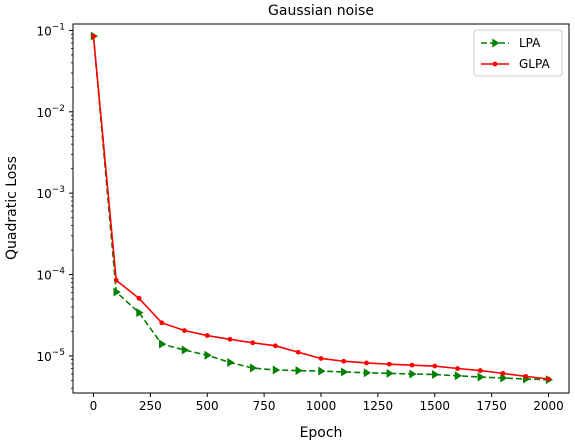  What do you see at coordinates (496, 43) in the screenshot?
I see `legend-lpa-marker` at bounding box center [496, 43].